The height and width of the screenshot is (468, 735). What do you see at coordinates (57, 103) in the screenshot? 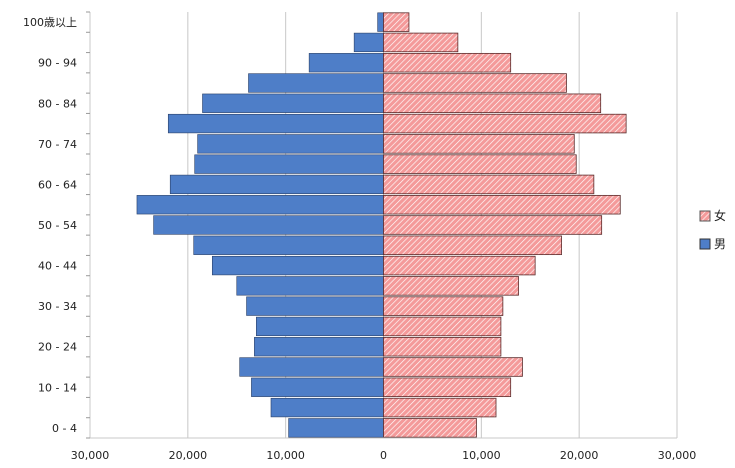
I see `y-tick-label: 80 - 84` at bounding box center [57, 103].